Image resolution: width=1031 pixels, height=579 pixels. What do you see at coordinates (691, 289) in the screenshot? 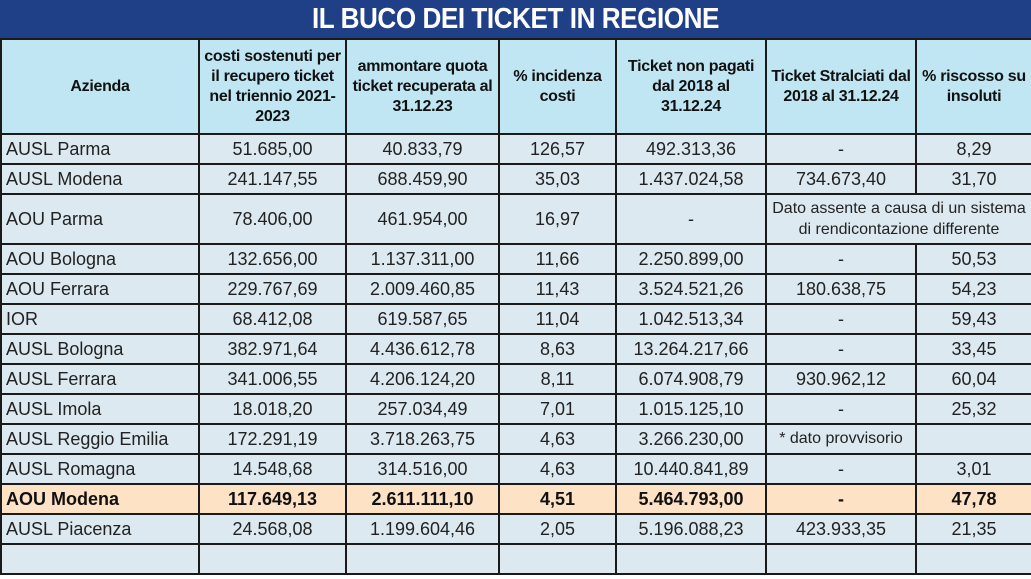
I see `value-cell: 3.524.521,26` at bounding box center [691, 289].